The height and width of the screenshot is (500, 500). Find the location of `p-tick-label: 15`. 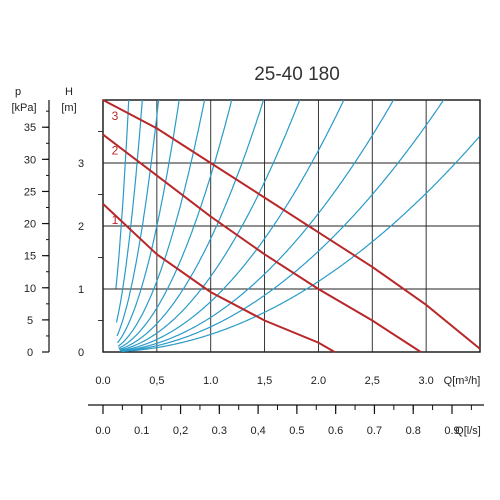

p-tick-label: 15 is located at coordinates (30, 257).